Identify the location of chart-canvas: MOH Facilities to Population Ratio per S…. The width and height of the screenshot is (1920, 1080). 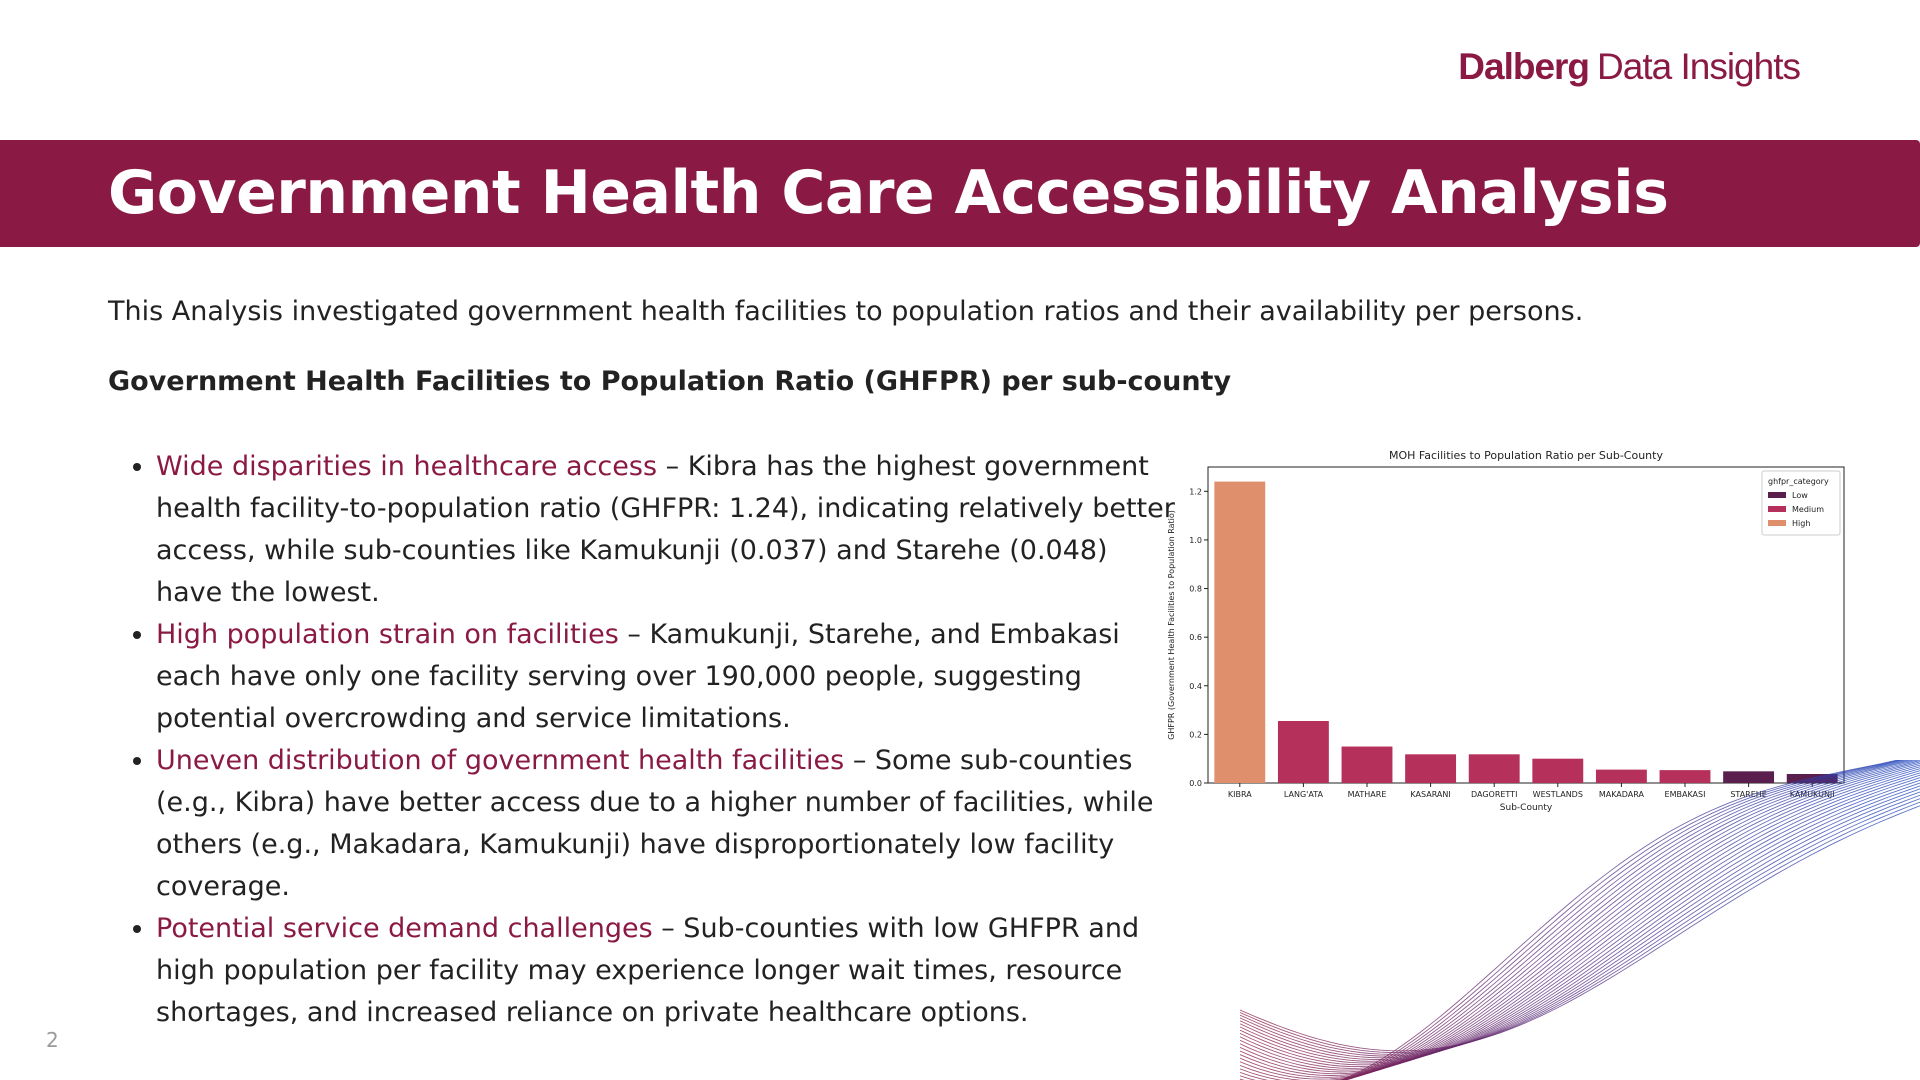
(1506, 631).